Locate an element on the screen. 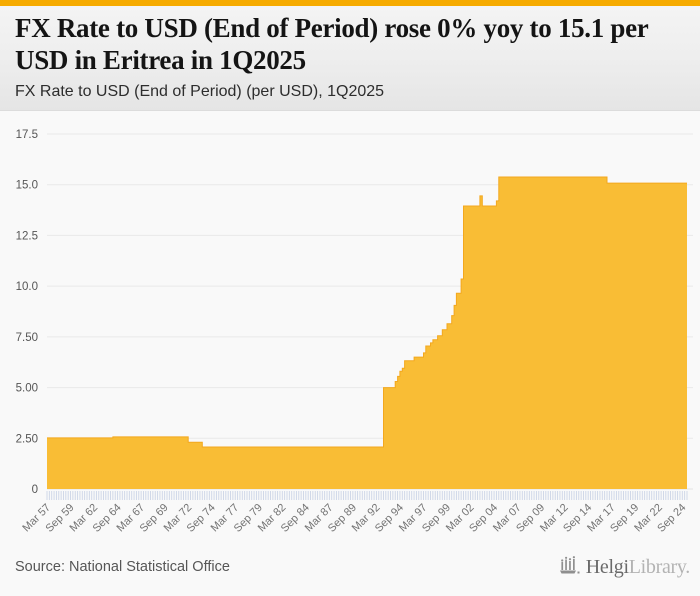 The image size is (700, 596). helgilibrary-logo-icon is located at coordinates (569, 565).